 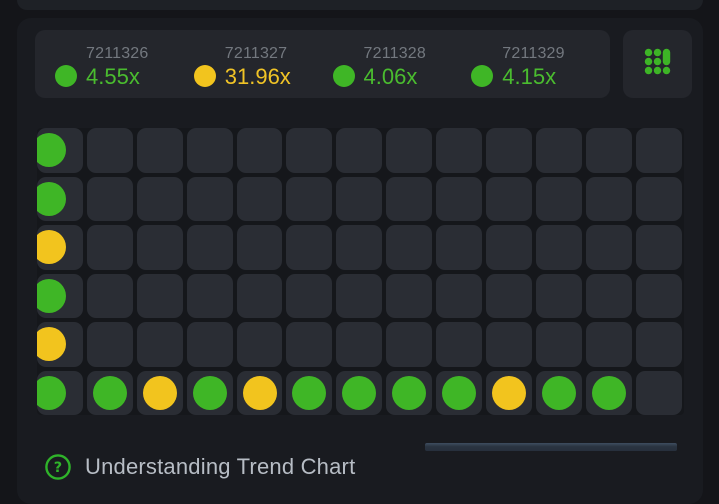 I want to click on round-text: 7211326 4.55x, so click(x=117, y=67).